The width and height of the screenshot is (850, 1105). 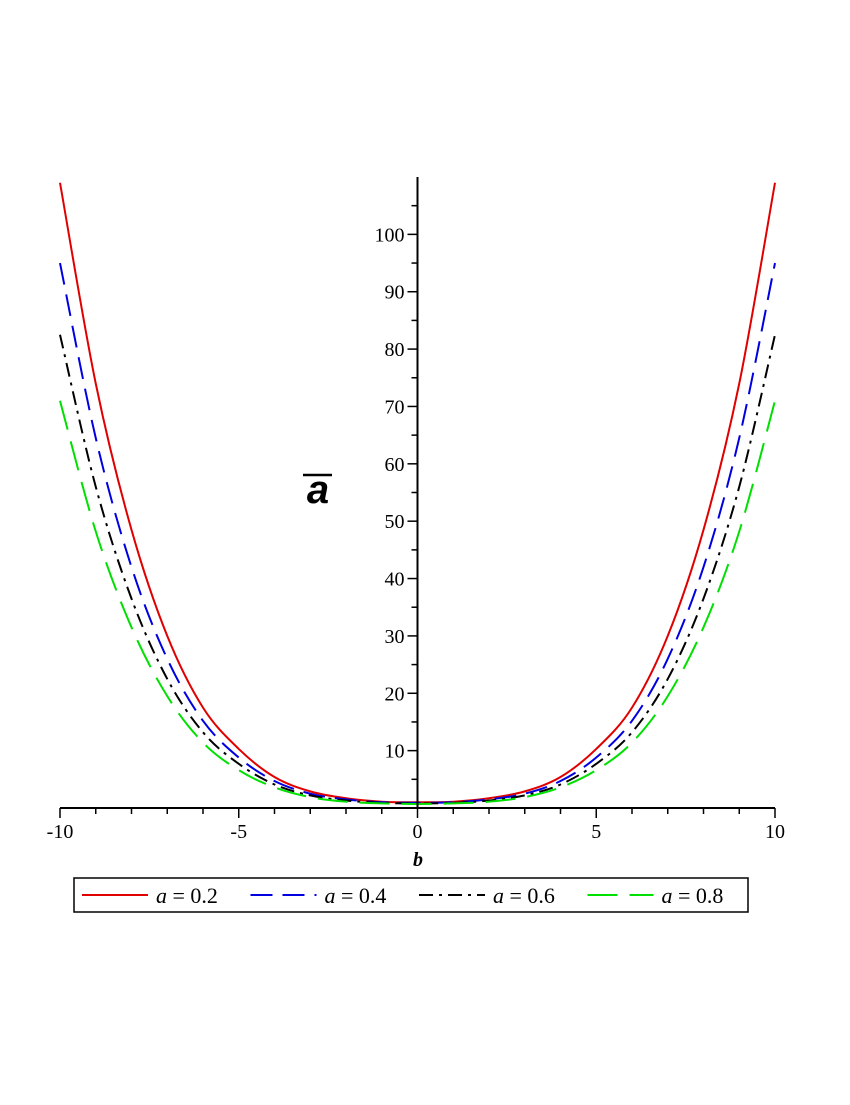 I want to click on legend-label-3: a = 0.6, so click(x=524, y=895).